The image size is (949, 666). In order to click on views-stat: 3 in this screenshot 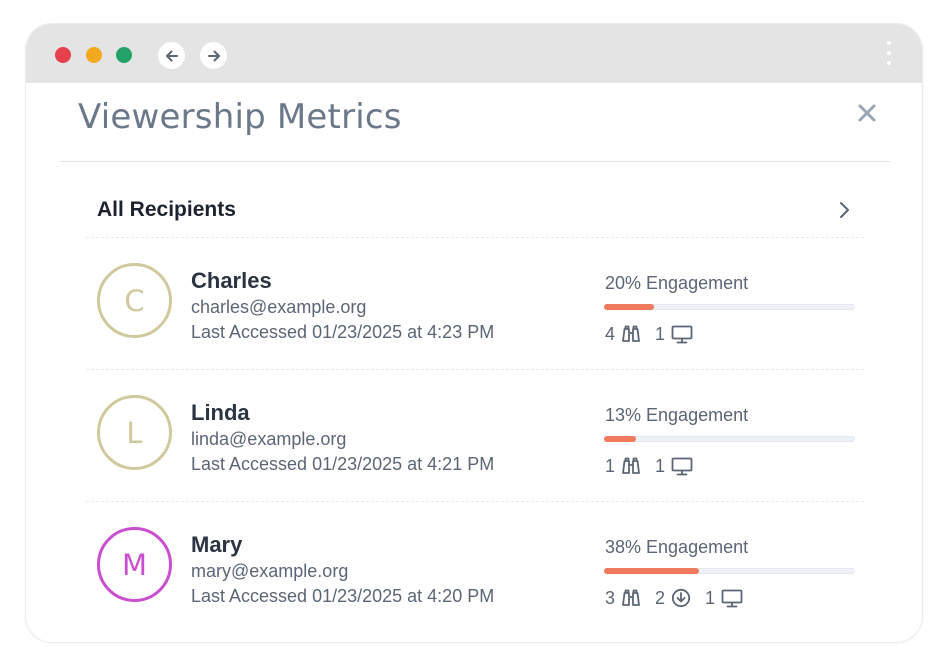, I will do `click(623, 598)`.